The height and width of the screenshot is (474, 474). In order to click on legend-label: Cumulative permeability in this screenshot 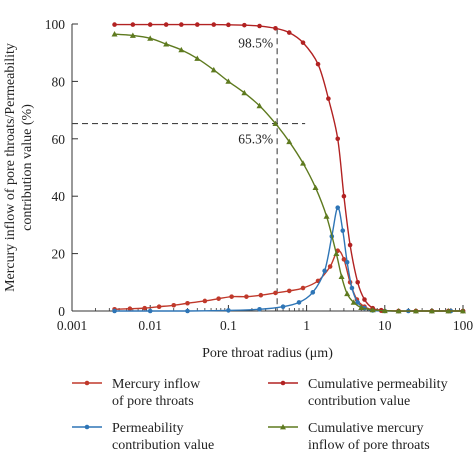, I will do `click(378, 384)`.